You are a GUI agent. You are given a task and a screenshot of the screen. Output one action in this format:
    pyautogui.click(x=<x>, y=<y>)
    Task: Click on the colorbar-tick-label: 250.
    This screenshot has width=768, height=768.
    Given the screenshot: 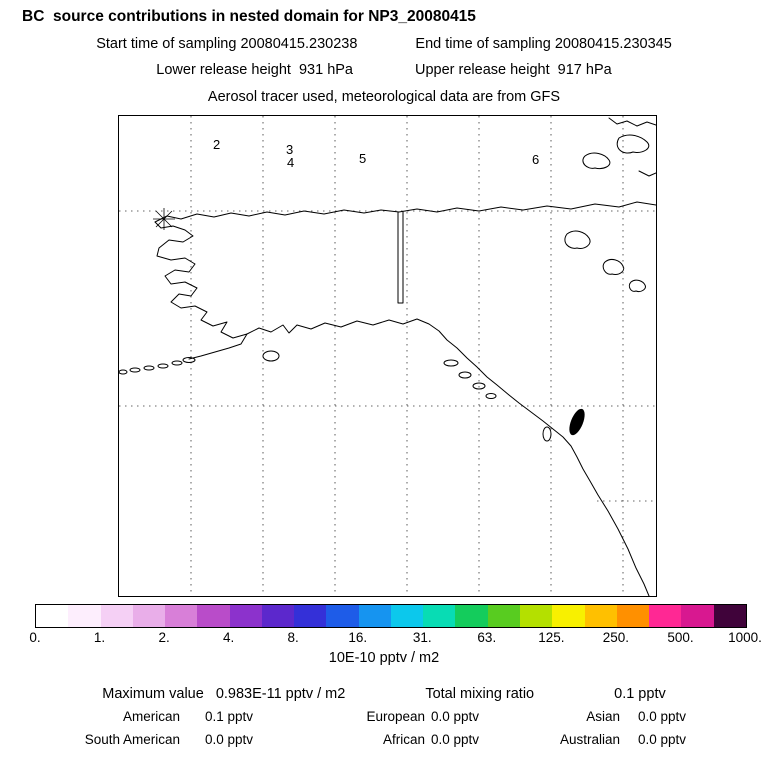 What is the action you would take?
    pyautogui.click(x=616, y=637)
    